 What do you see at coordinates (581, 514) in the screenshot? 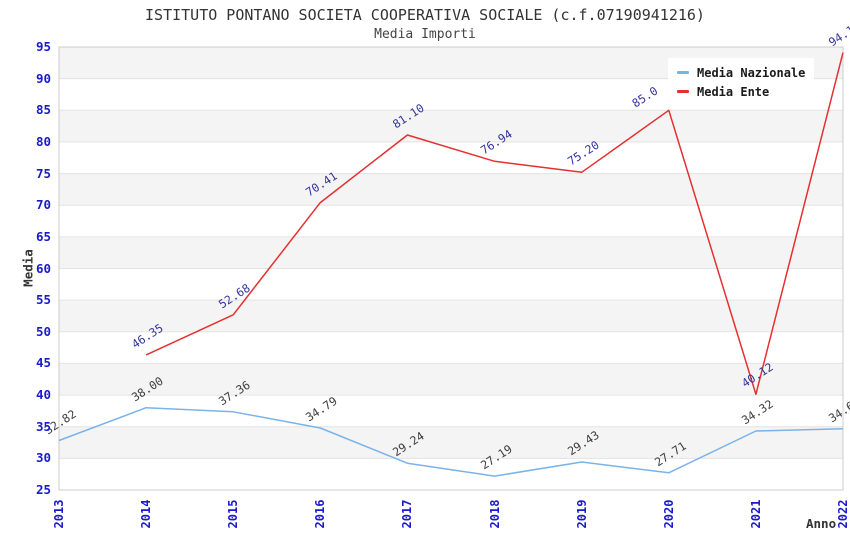
I see `x-tick-label: 2019` at bounding box center [581, 514].